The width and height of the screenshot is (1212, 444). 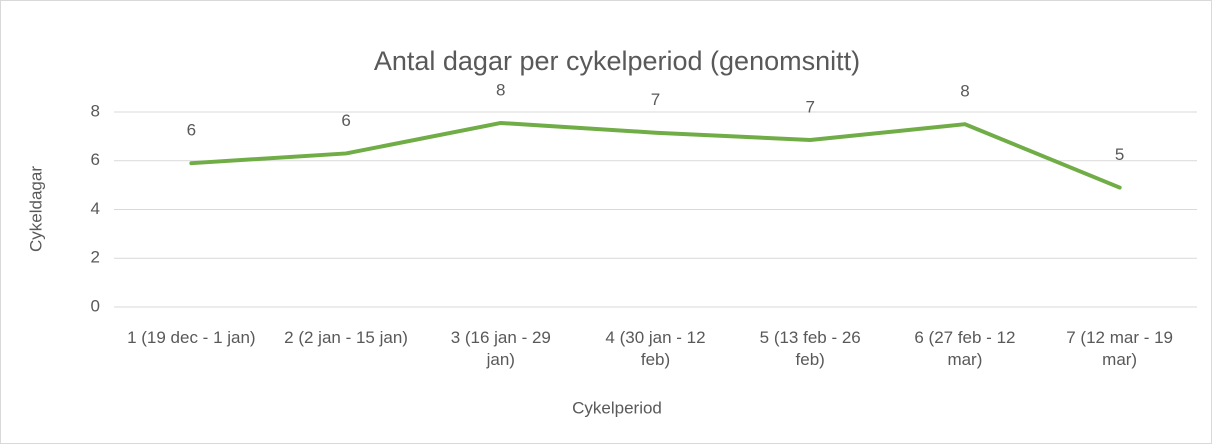 I want to click on x-tick-label: 5 (13 feb - 26 feb), so click(x=810, y=348).